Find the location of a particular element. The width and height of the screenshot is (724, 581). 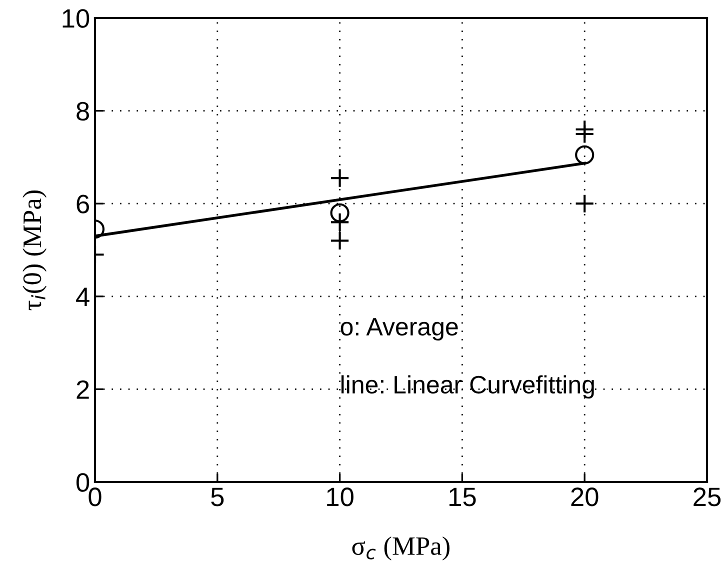

x-tick-label: 20 is located at coordinates (584, 497).